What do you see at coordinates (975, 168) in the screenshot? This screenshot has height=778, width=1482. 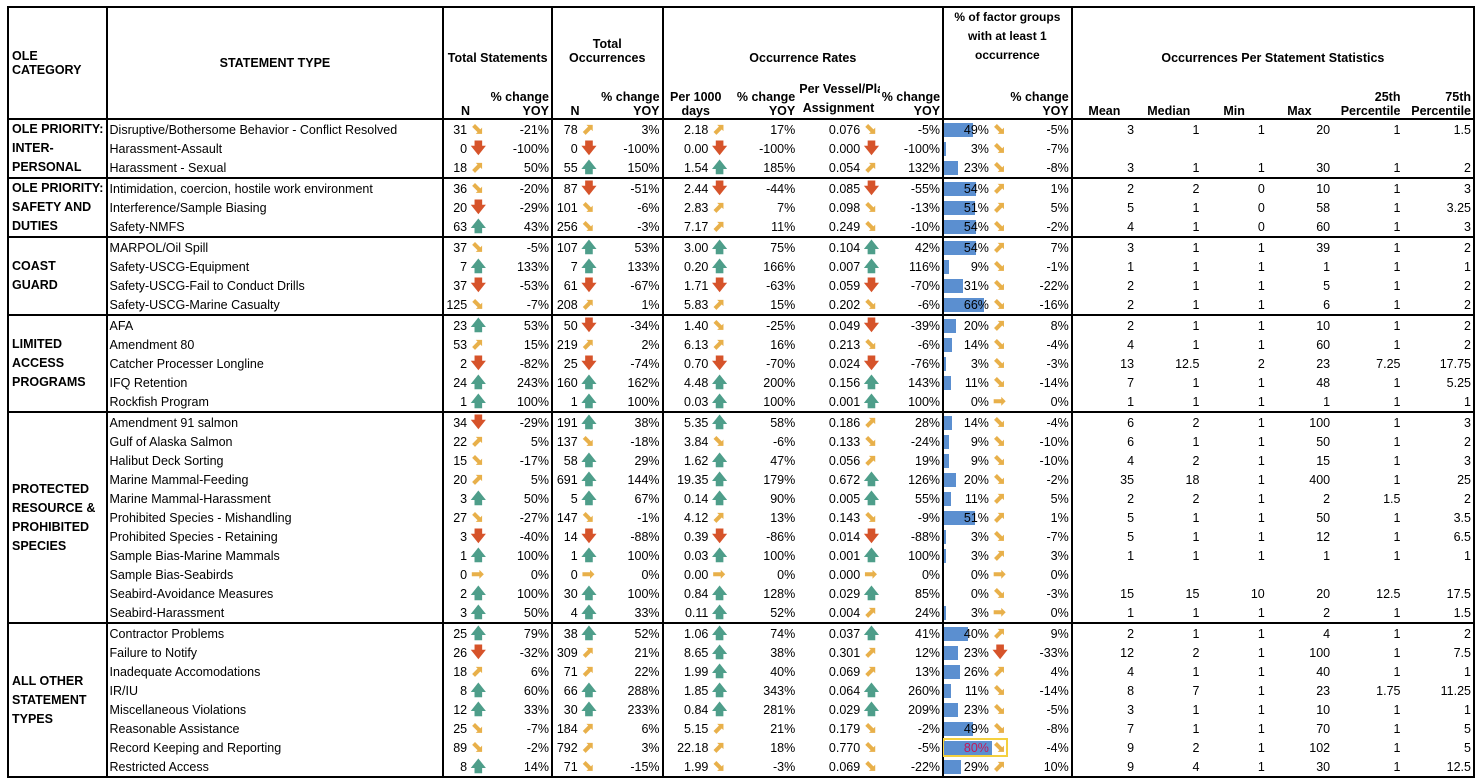 I see `factor-group-bar-cell: 23% ⬊` at bounding box center [975, 168].